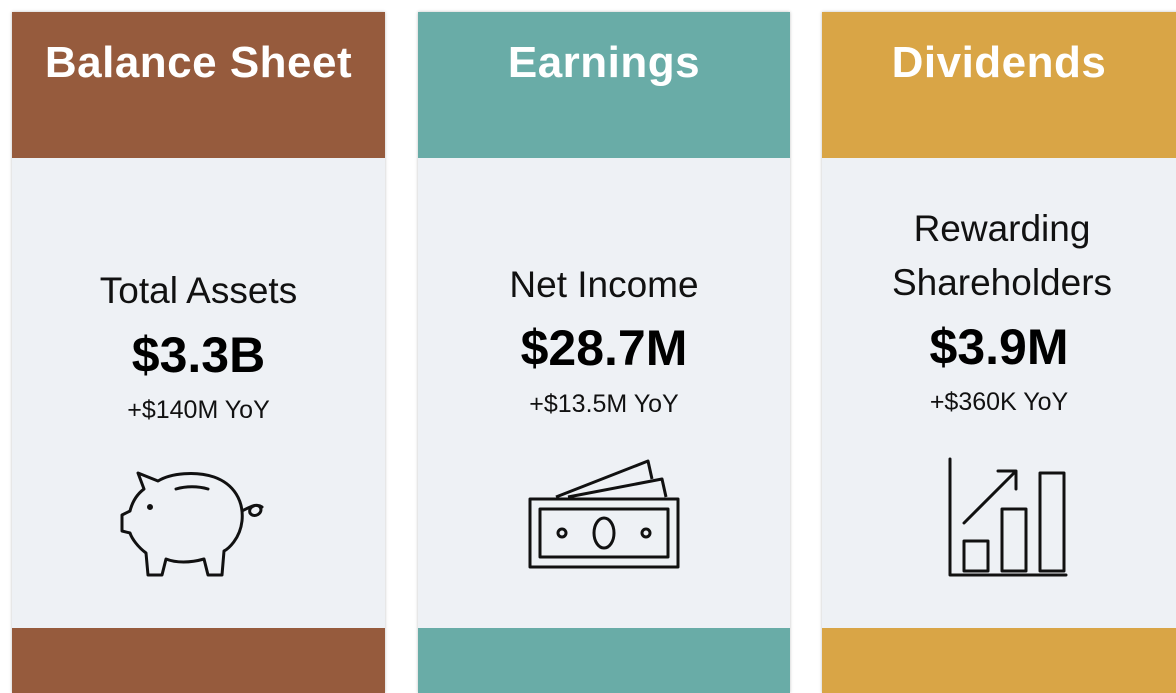 The width and height of the screenshot is (1176, 693). I want to click on card-title: Earnings, so click(604, 62).